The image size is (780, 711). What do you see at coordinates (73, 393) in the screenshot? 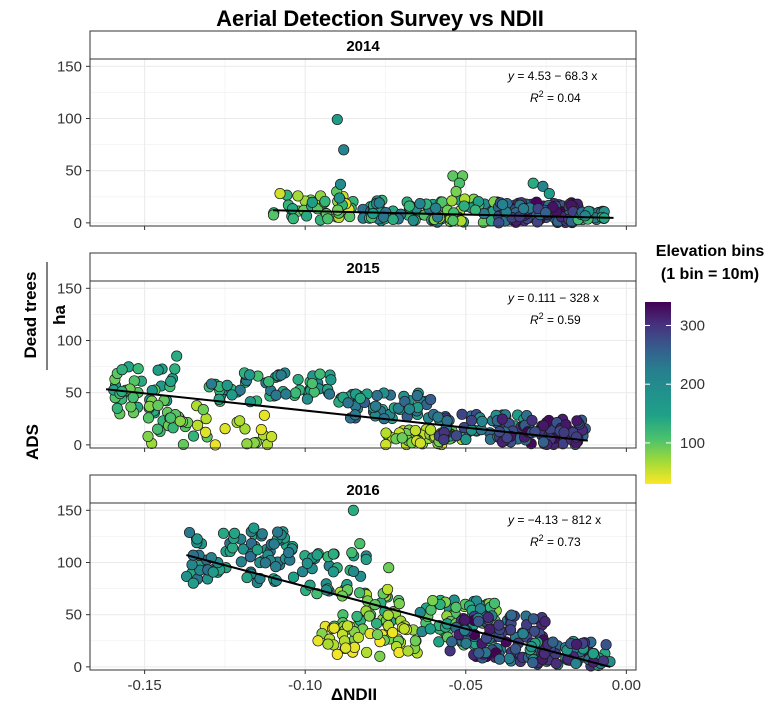
I see `y-tick-label: 50` at bounding box center [73, 393].